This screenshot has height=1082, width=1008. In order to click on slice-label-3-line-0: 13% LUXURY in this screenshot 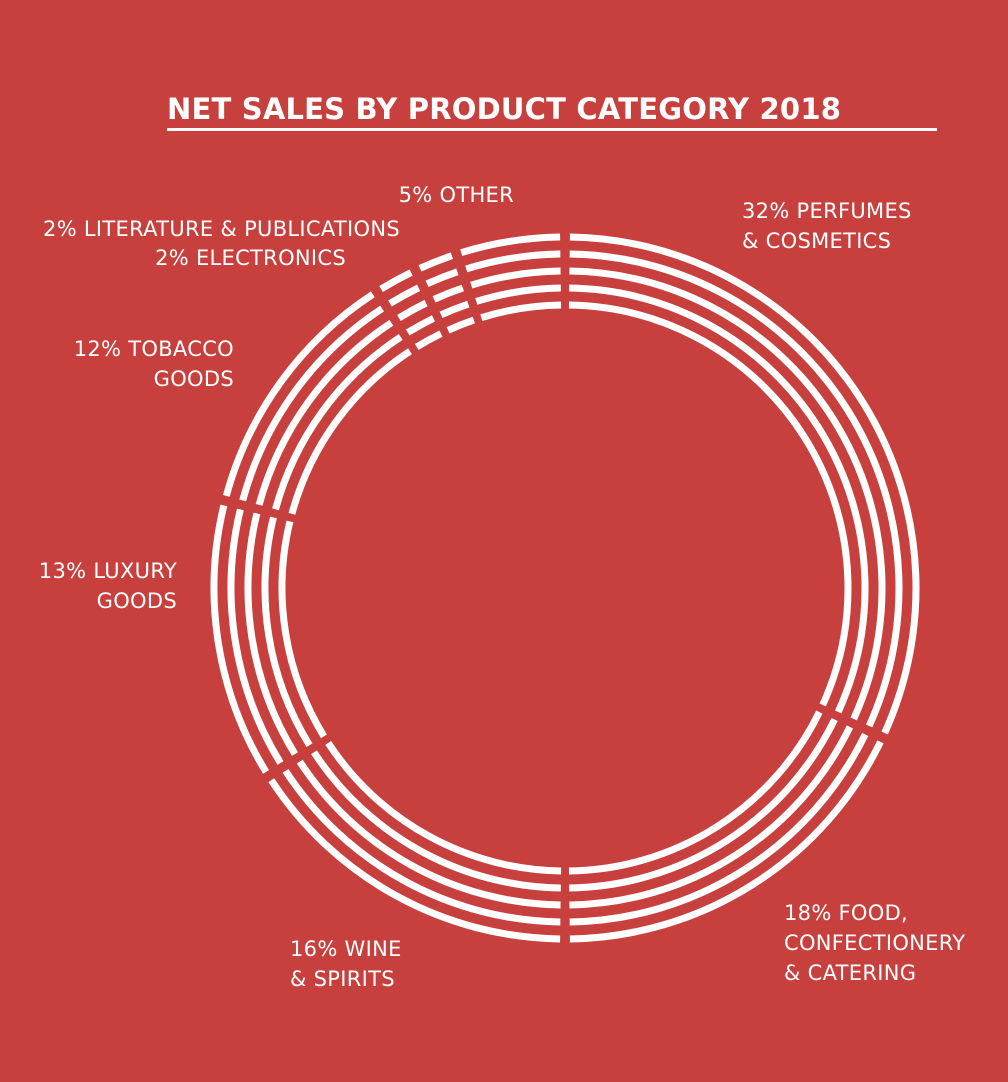, I will do `click(107, 571)`.